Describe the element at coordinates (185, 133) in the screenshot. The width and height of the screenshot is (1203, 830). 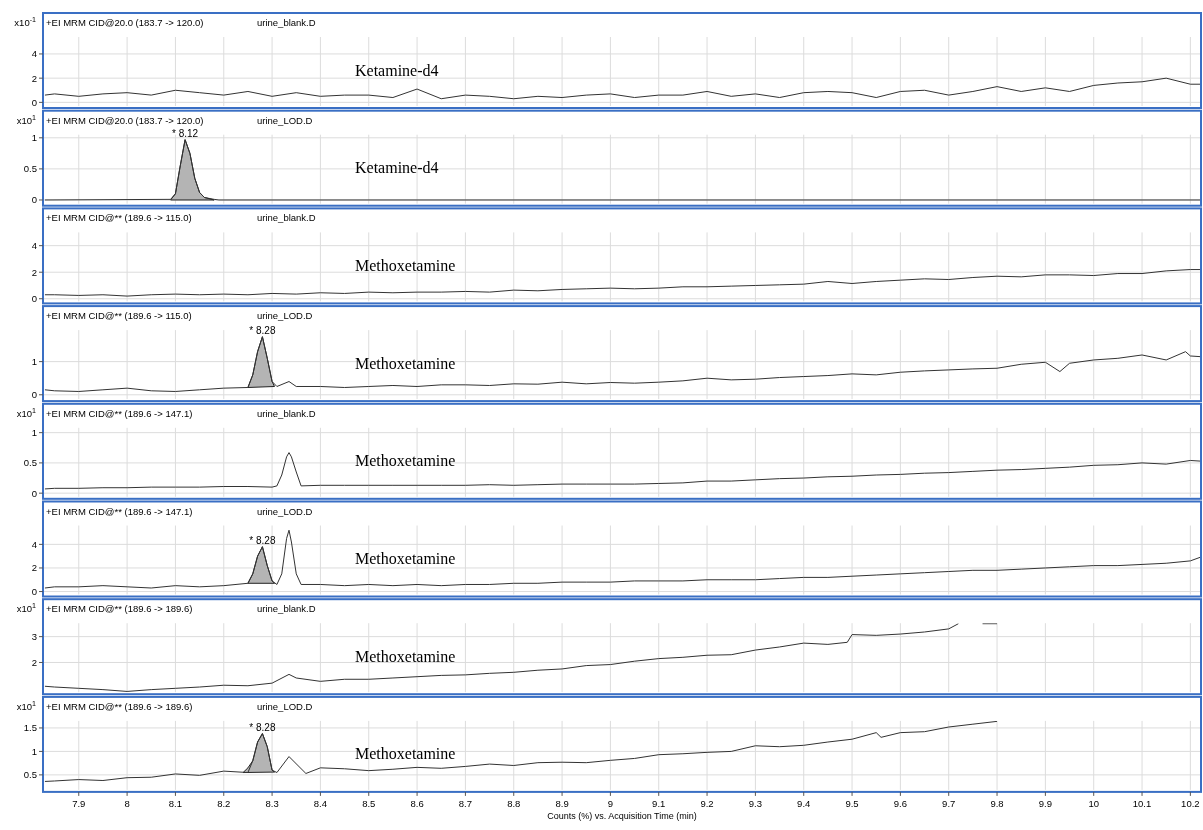
I see `annotation: * 8.12` at that location.